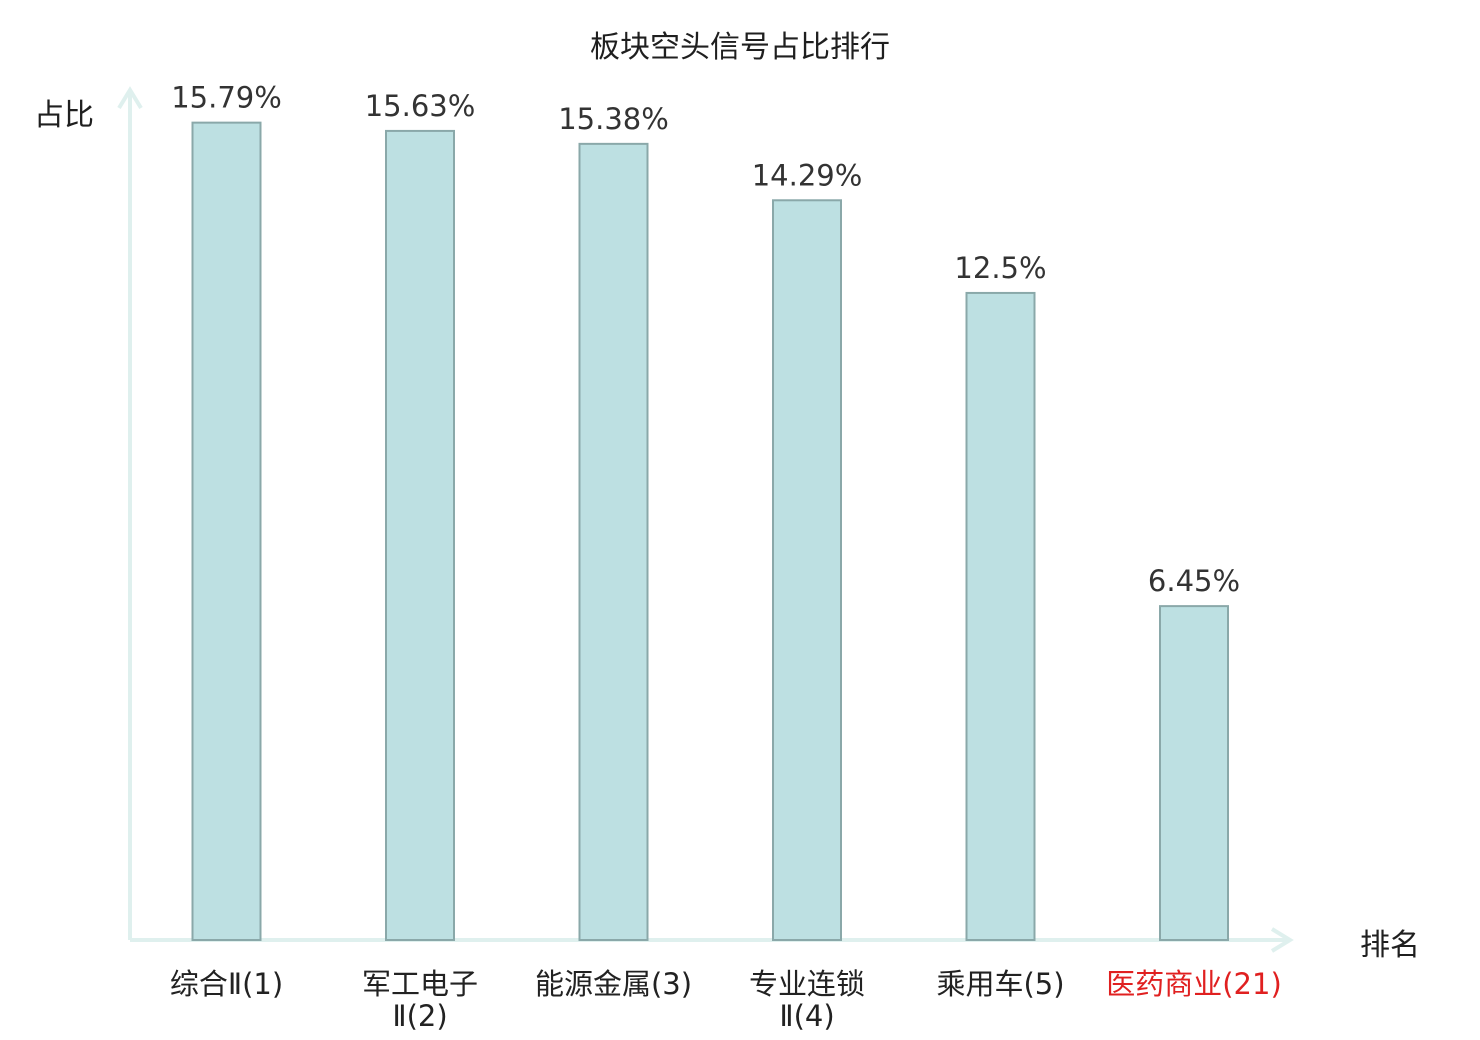 The image size is (1480, 1040). Describe the element at coordinates (130, 98) in the screenshot. I see `y-axis-arrow` at that location.